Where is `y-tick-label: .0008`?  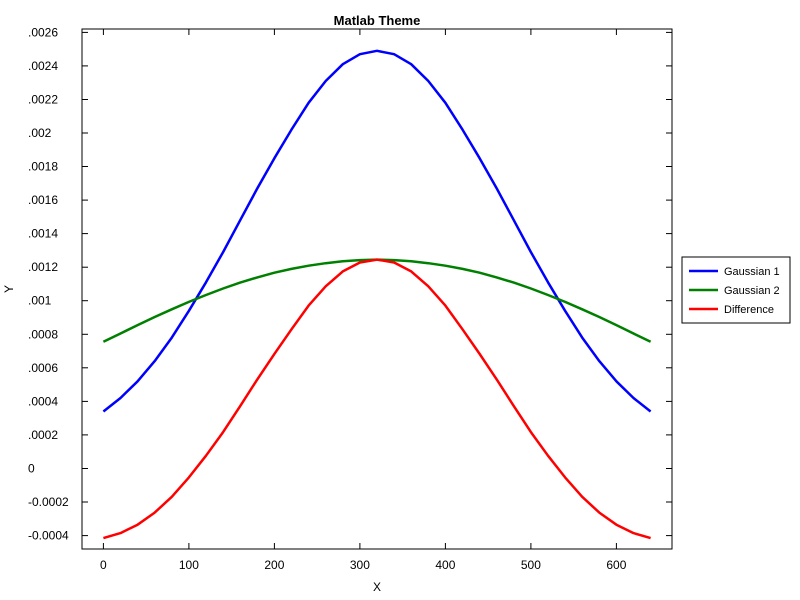
y-tick-label: .0008 is located at coordinates (43, 334).